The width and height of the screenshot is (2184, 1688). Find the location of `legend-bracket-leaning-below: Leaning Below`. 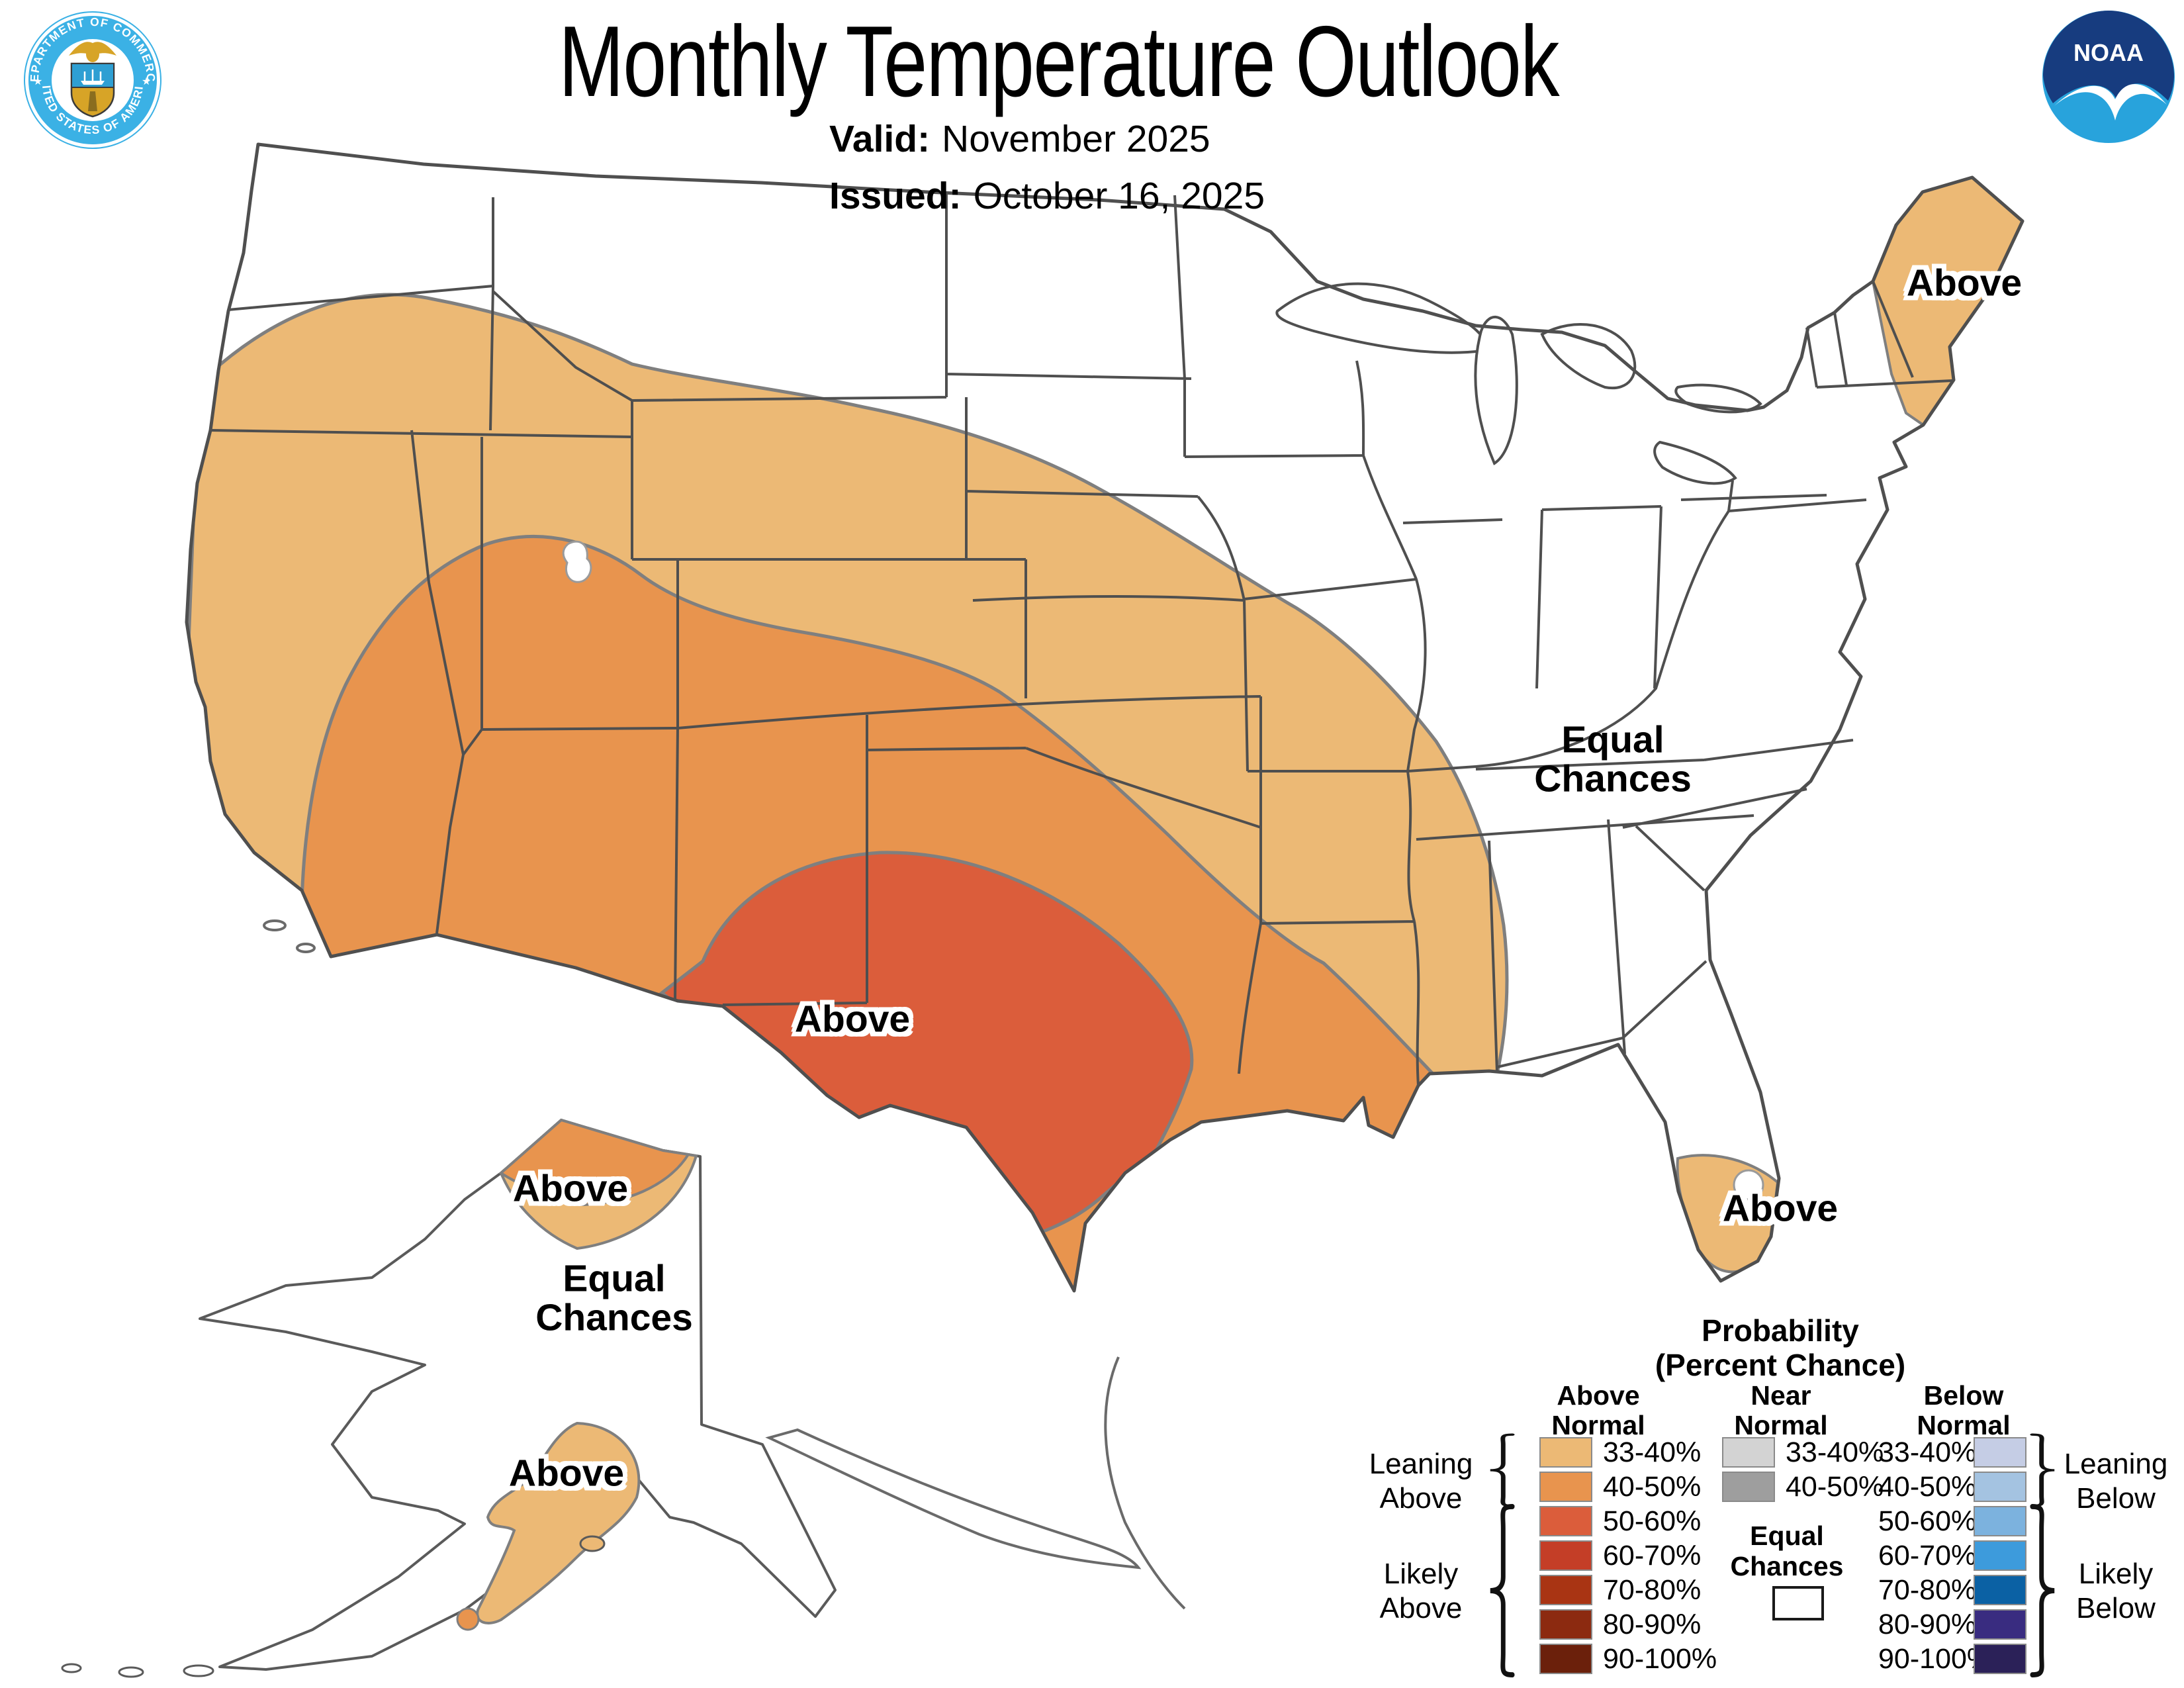

legend-bracket-leaning-below: Leaning Below is located at coordinates (2116, 1481).